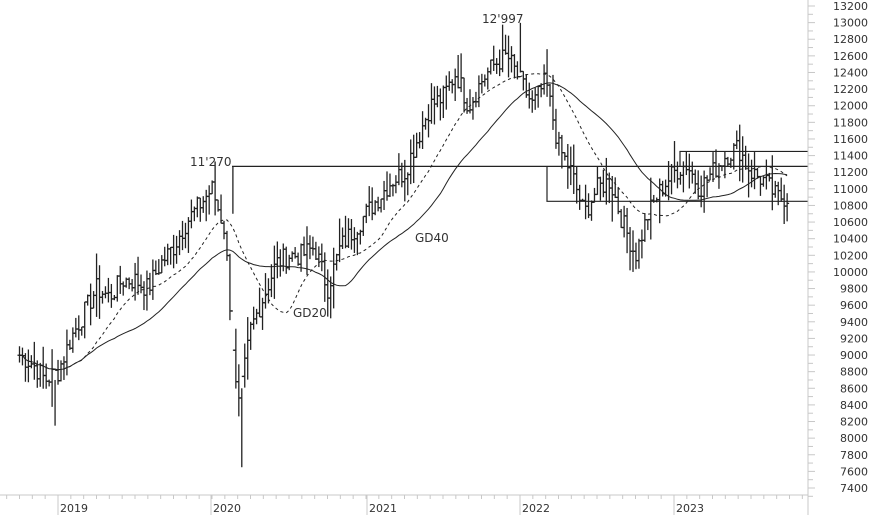  I want to click on price-tick-label: 8200, so click(854, 422).